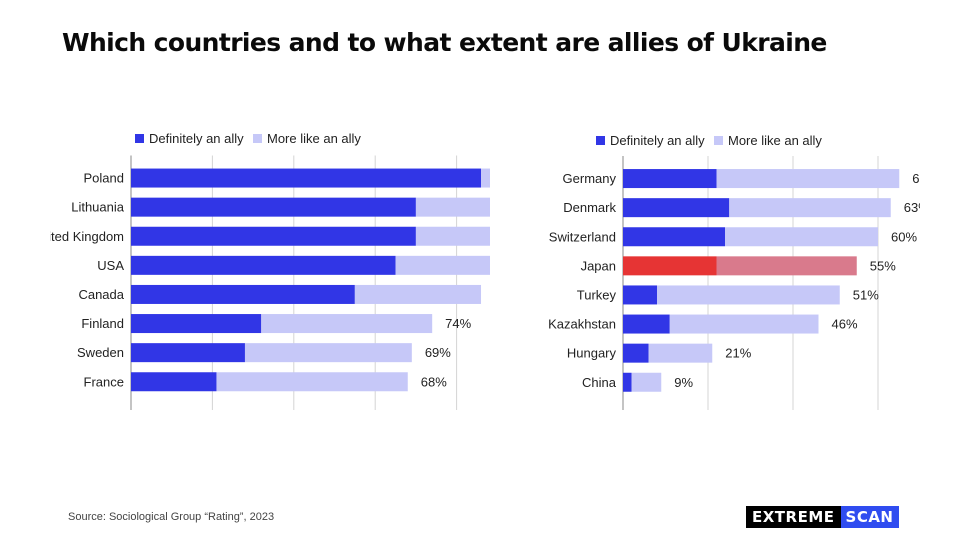 The width and height of the screenshot is (960, 540). Describe the element at coordinates (110, 265) in the screenshot. I see `category-label: USA` at that location.